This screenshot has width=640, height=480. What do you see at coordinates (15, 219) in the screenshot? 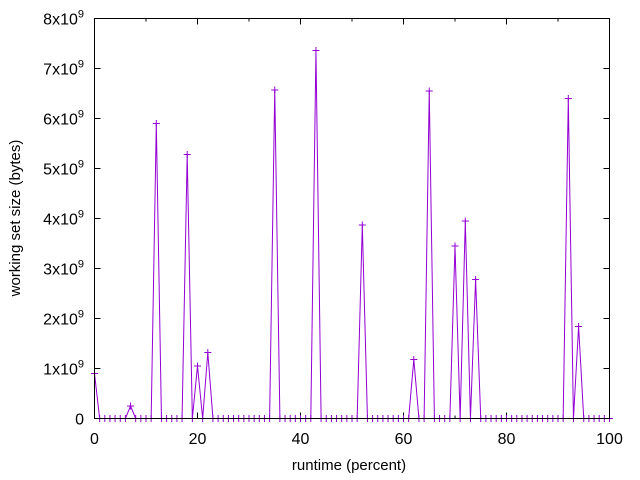
I see `y-axis-title: working set size (bytes)` at bounding box center [15, 219].